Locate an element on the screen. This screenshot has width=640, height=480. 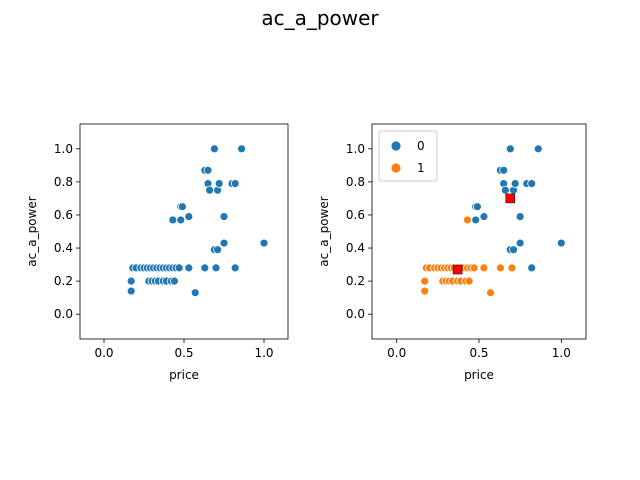
legend-label: 0 is located at coordinates (421, 146).